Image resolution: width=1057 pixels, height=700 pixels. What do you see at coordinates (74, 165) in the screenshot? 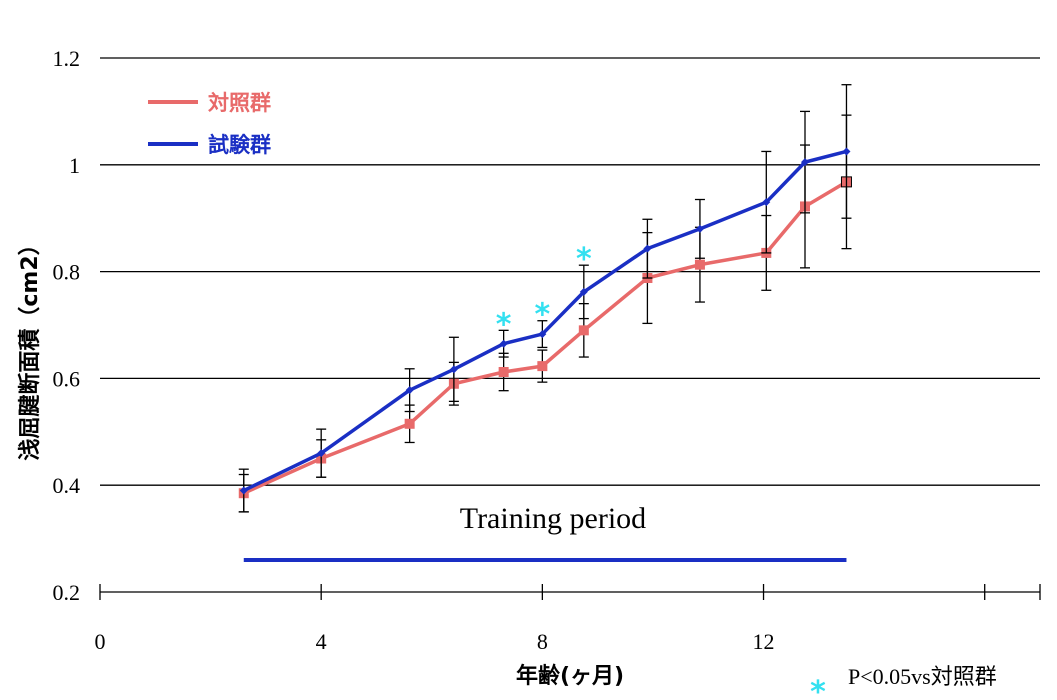
I see `y-tick-label: 1` at bounding box center [74, 165].